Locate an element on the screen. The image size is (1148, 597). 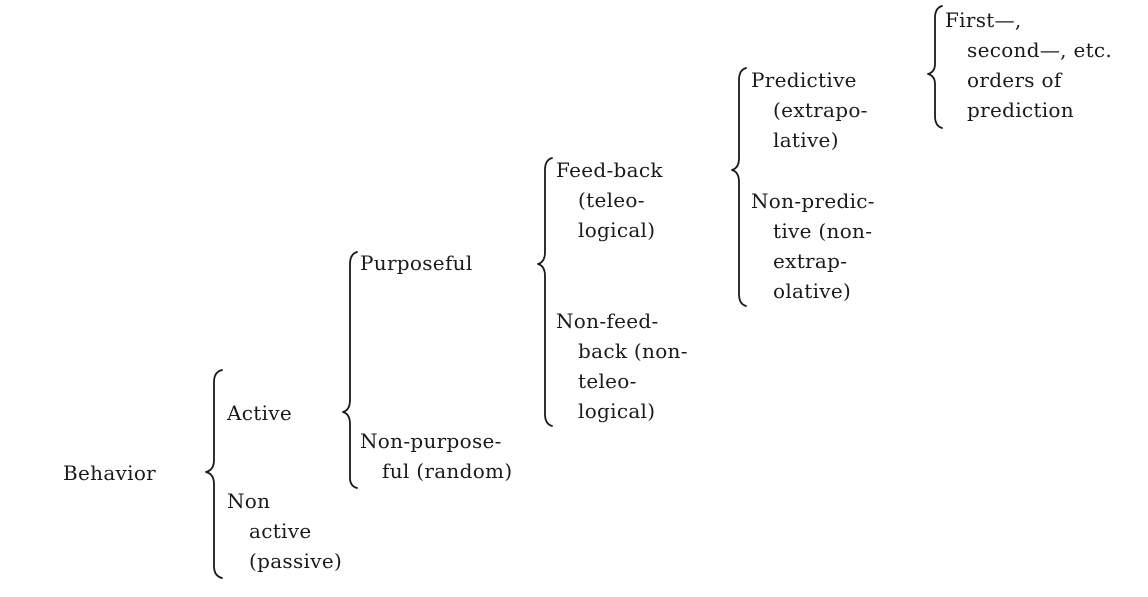
brace-feedback is located at coordinates (739, 187).